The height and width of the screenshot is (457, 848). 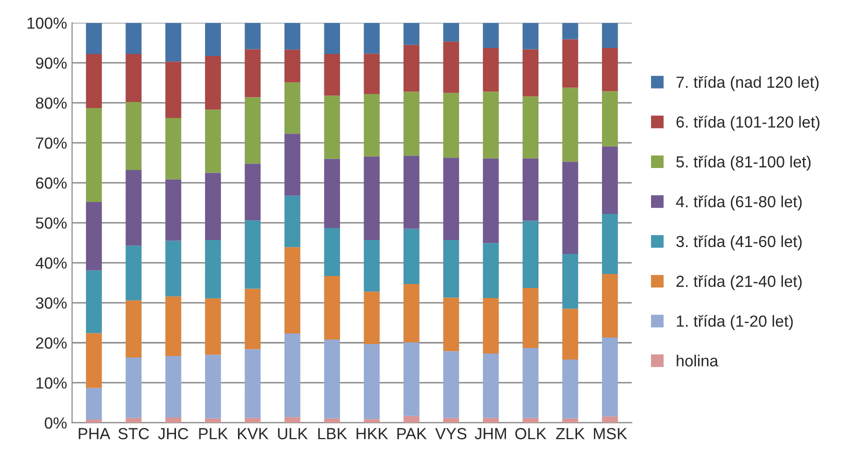 What do you see at coordinates (51, 223) in the screenshot?
I see `y-tick-label: 50%` at bounding box center [51, 223].